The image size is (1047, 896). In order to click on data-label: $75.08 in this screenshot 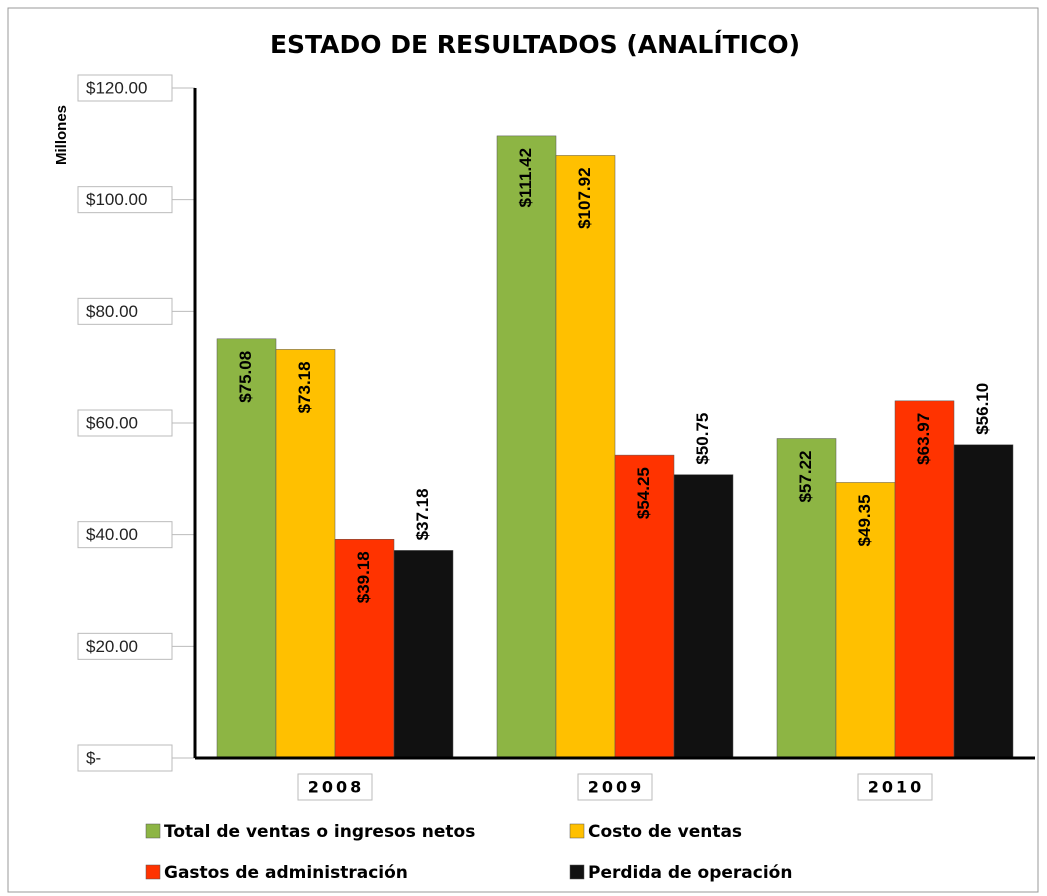, I will do `click(245, 377)`.